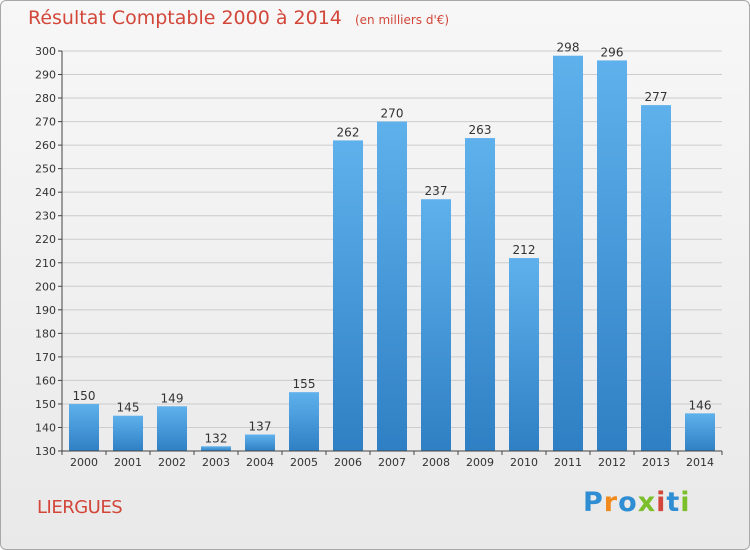  Describe the element at coordinates (480, 462) in the screenshot. I see `x-tick-label: 2009` at that location.